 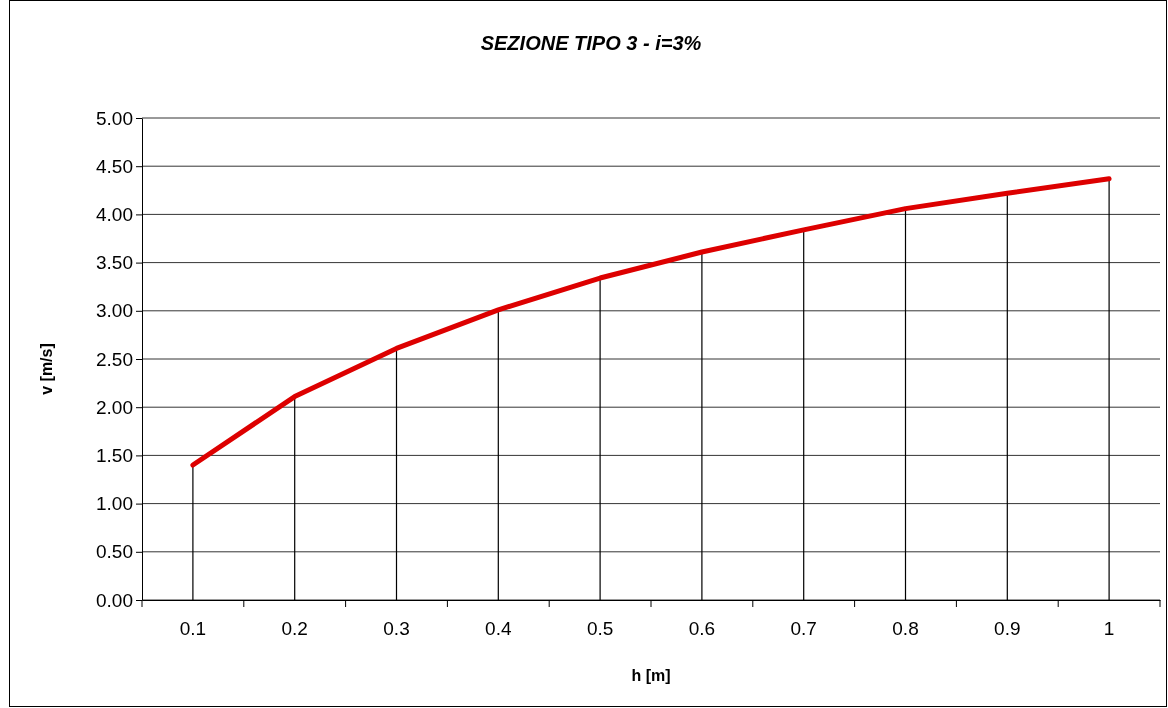 What do you see at coordinates (1109, 629) in the screenshot?
I see `x-tick-label: 1` at bounding box center [1109, 629].